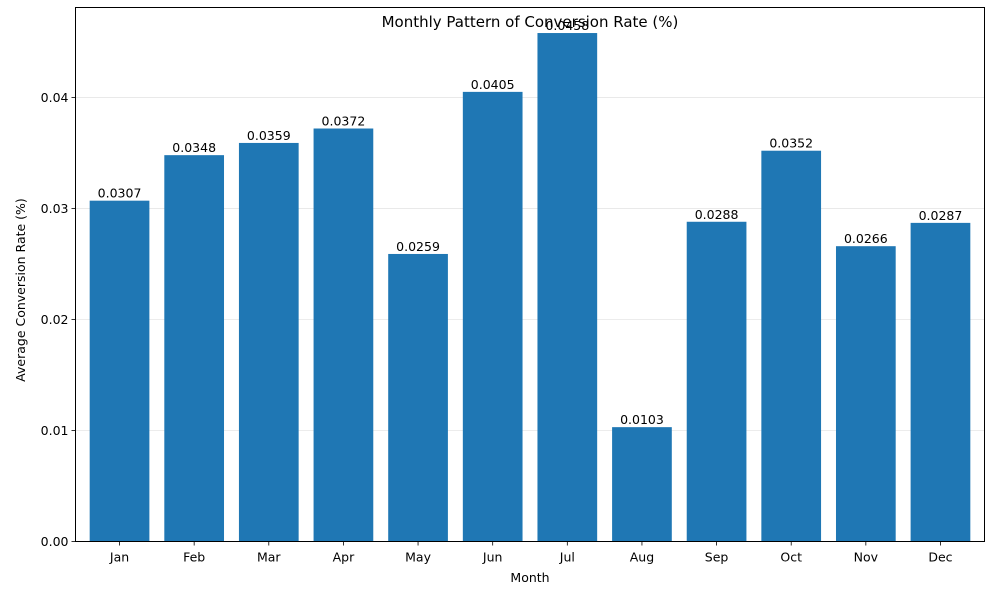  What do you see at coordinates (530, 22) in the screenshot?
I see `chart-title: Monthly Pattern of Conversion Rate (%)` at bounding box center [530, 22].